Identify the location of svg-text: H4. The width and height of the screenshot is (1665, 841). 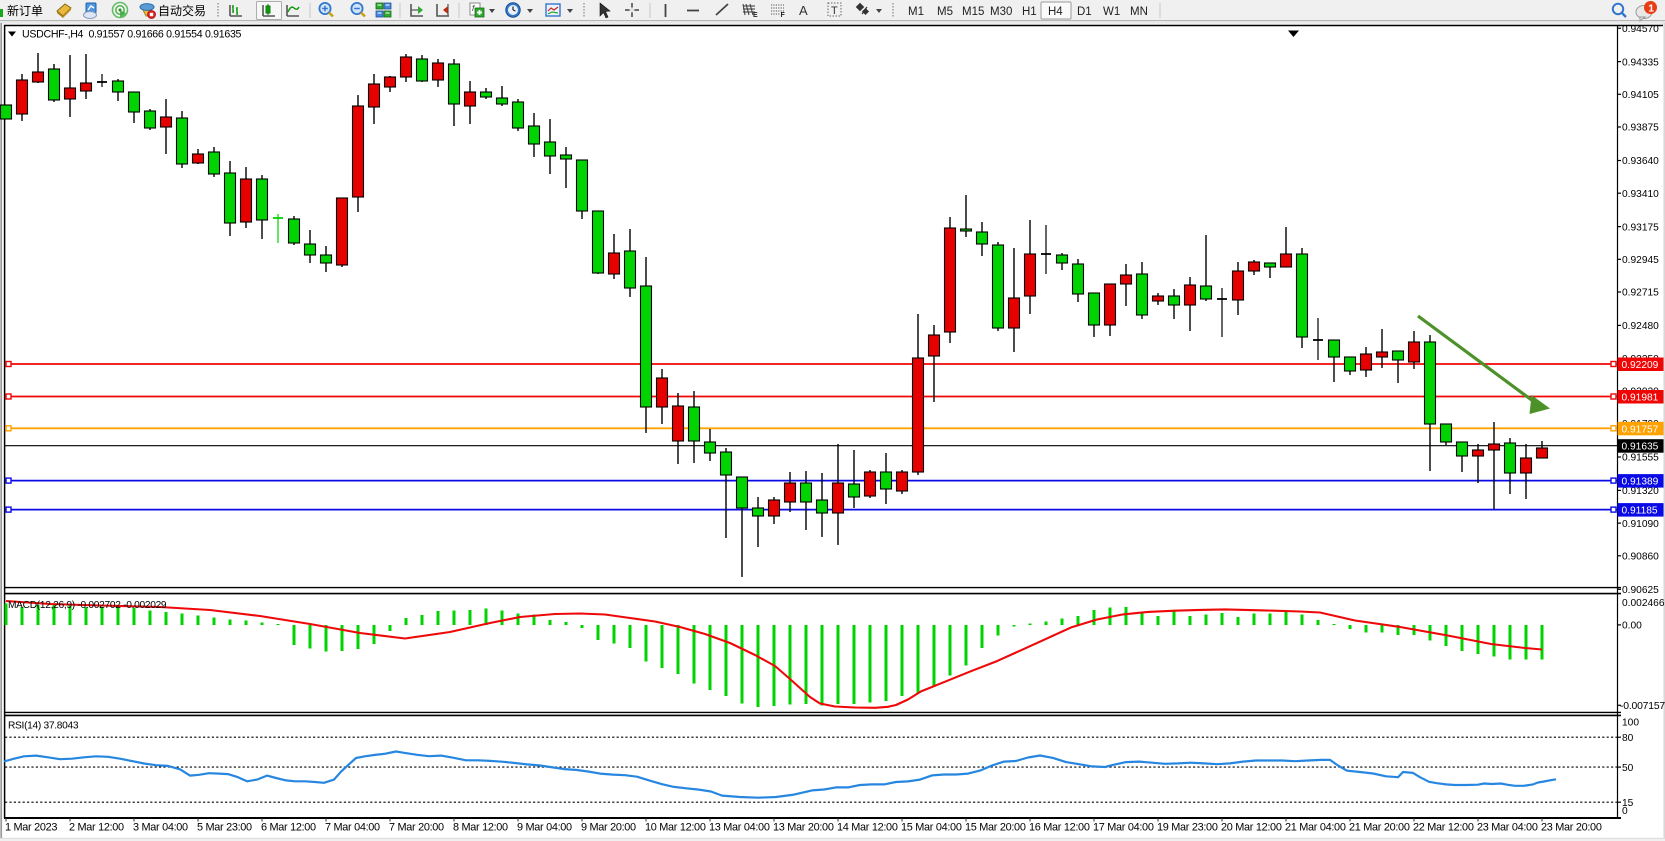
(1055, 12).